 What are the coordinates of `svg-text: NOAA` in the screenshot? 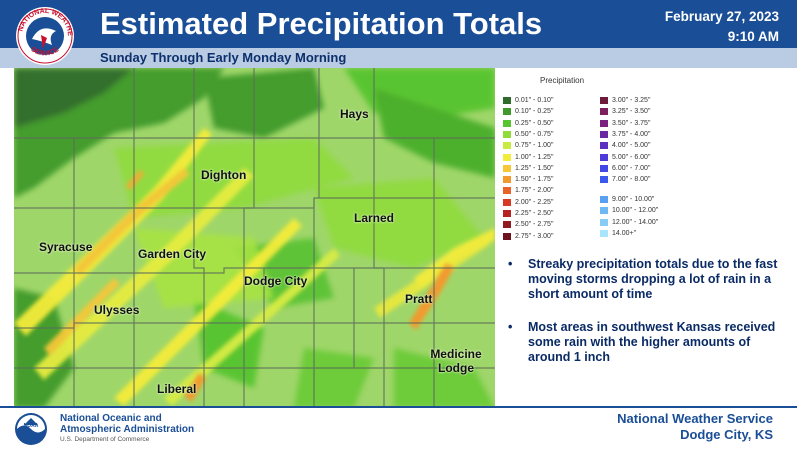 It's located at (31, 426).